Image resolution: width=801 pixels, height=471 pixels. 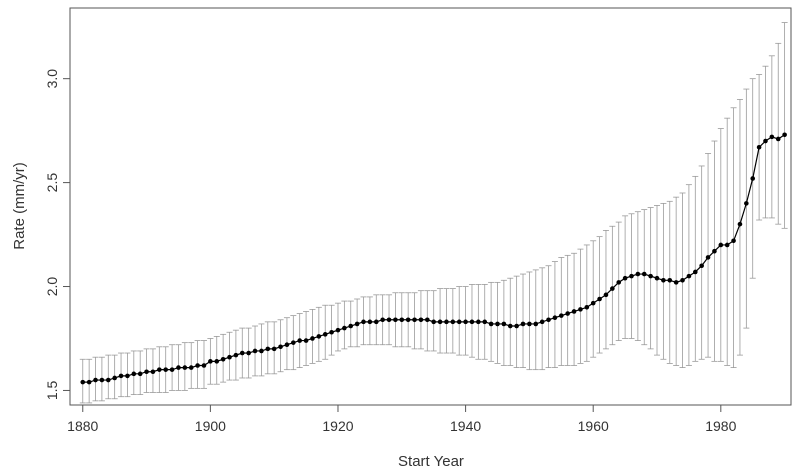 I want to click on x-tick-label: 1900, so click(x=210, y=426).